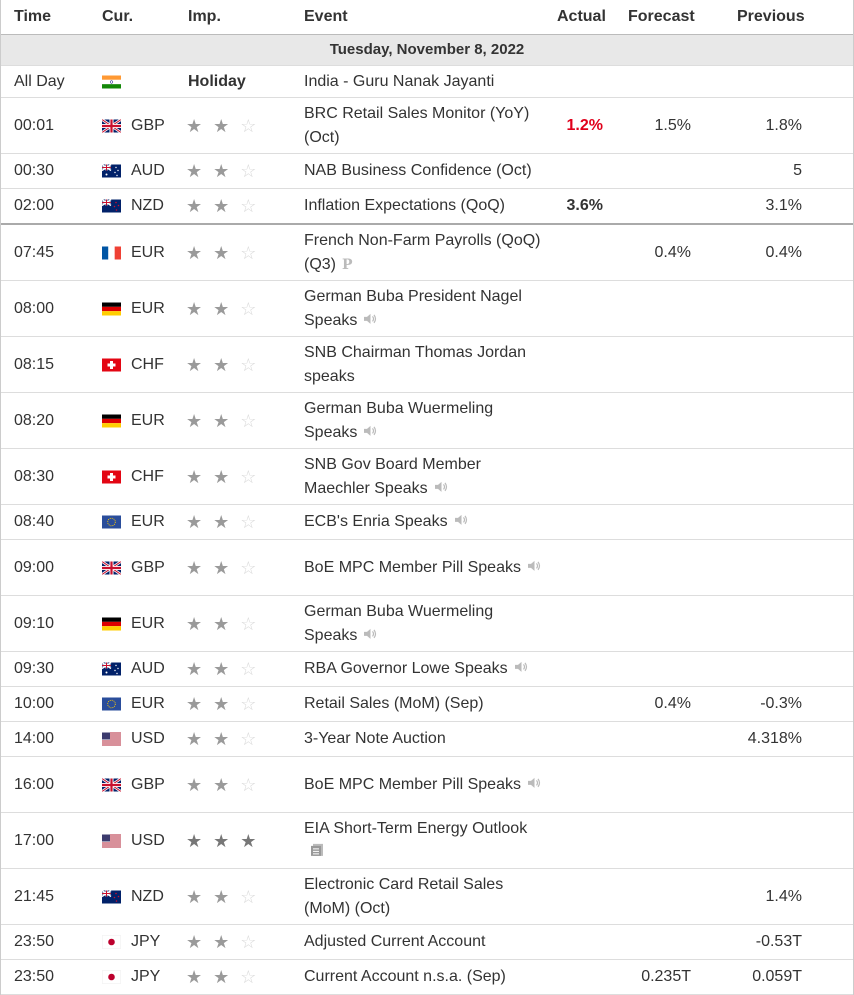 This screenshot has height=995, width=854. I want to click on col-cur-header: Cur., so click(118, 16).